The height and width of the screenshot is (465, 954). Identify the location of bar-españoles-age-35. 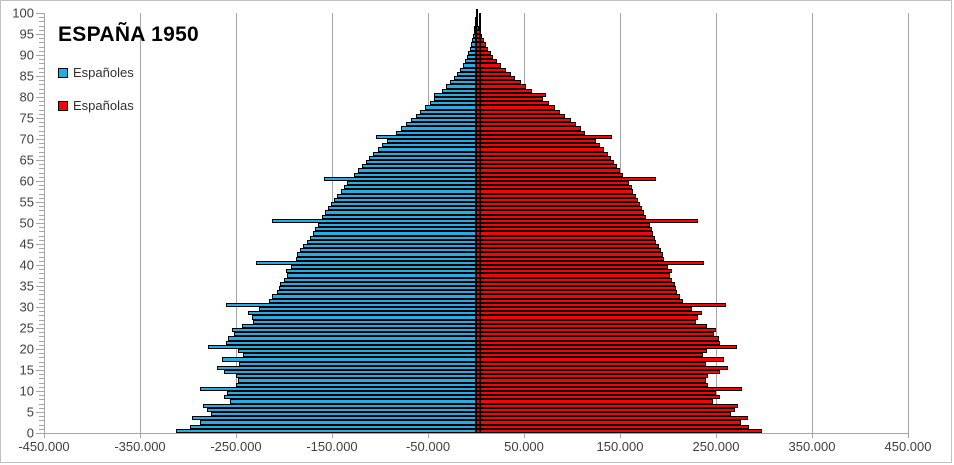
(378, 283).